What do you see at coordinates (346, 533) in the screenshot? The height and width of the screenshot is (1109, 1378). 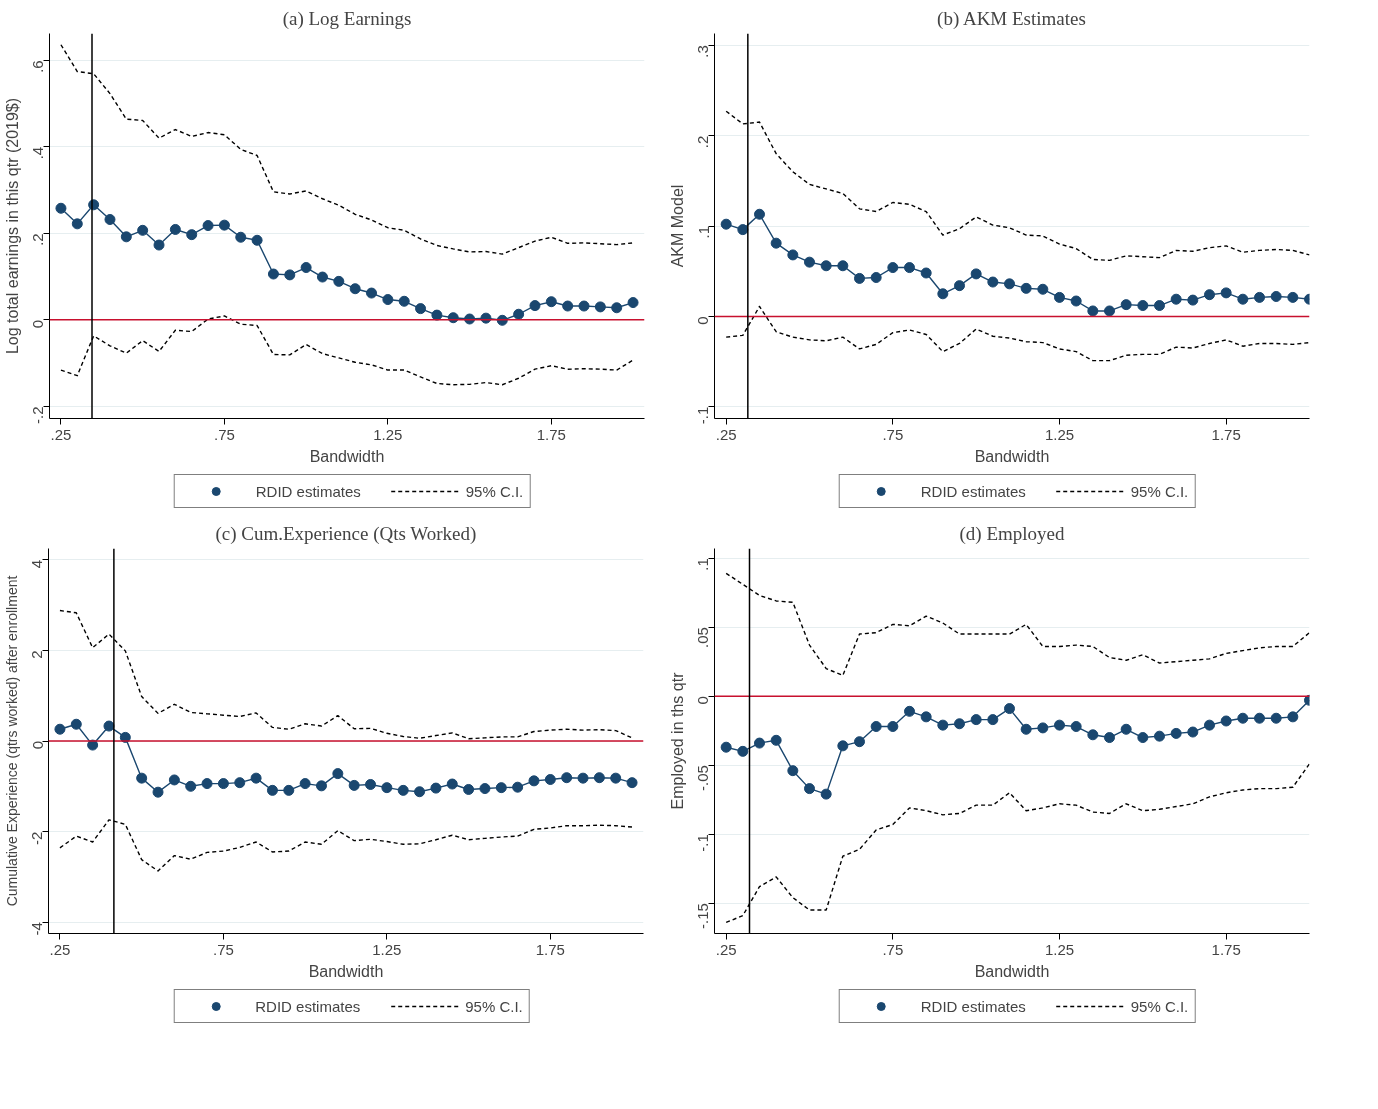 I see `chart-title: (c) Cum.Experience (Qts Worked)` at bounding box center [346, 533].